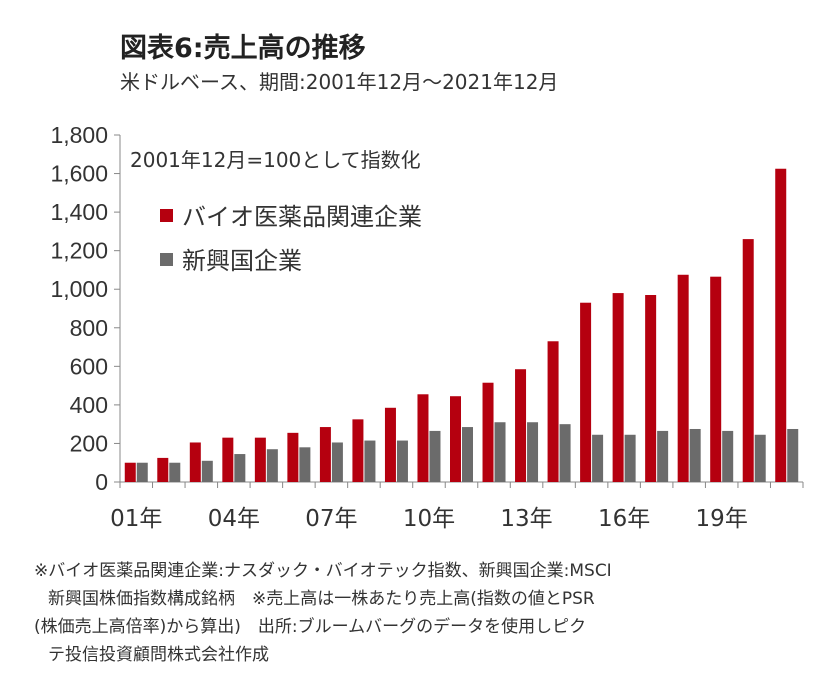  What do you see at coordinates (275, 160) in the screenshot?
I see `index-base-note: 2001年12月=100として指数化` at bounding box center [275, 160].